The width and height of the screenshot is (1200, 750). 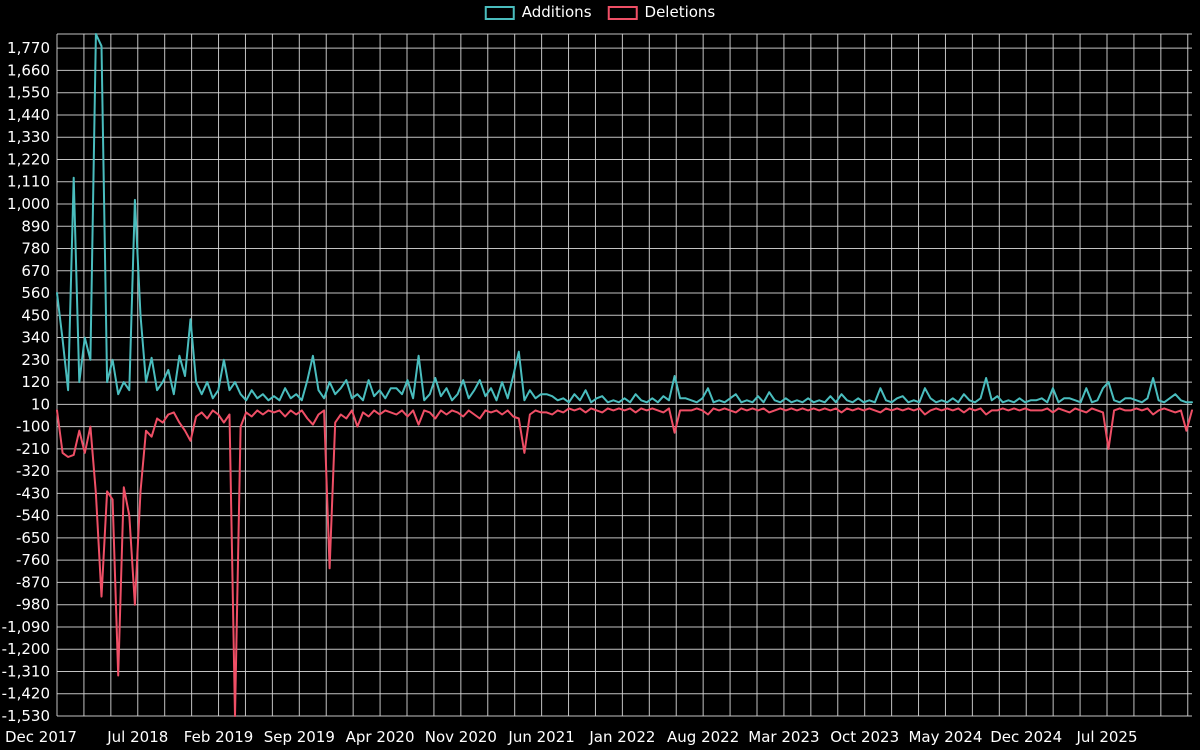 I want to click on y-tick-label: -1,200, so click(x=26, y=649).